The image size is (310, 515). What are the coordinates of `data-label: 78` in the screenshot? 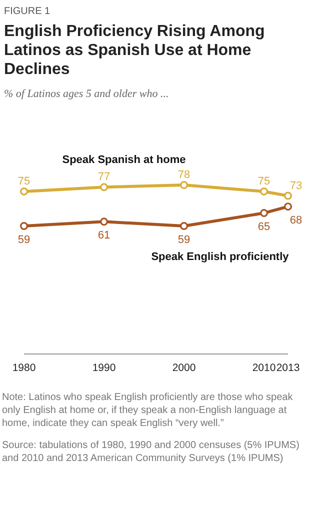 It's located at (184, 175).